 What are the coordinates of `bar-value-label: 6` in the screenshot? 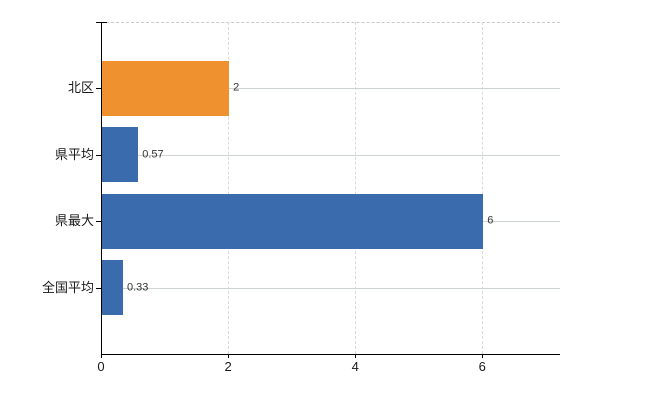 It's located at (490, 220).